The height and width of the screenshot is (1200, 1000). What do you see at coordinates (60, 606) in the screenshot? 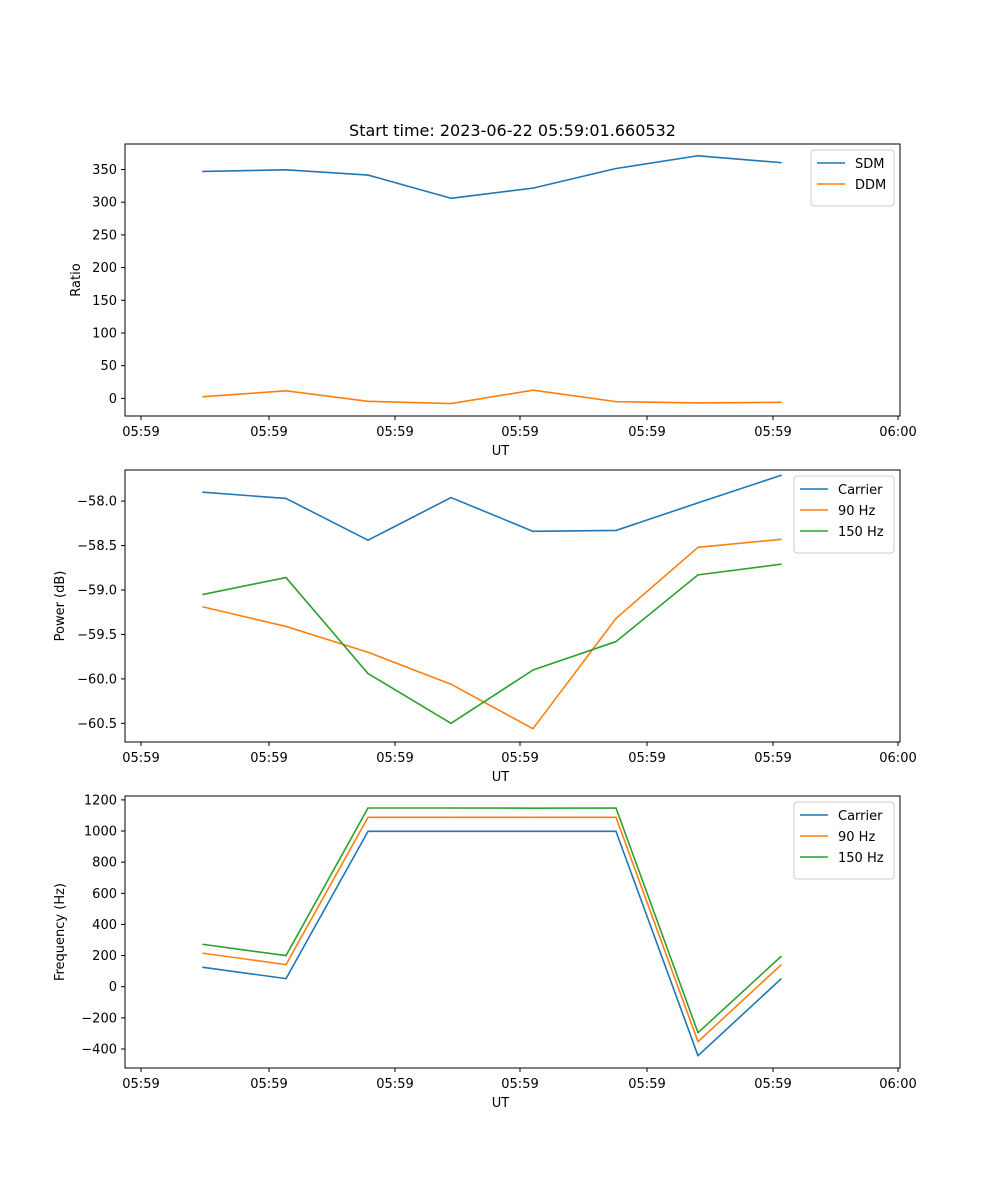
I see `y-axis-label: Power (dB)` at bounding box center [60, 606].